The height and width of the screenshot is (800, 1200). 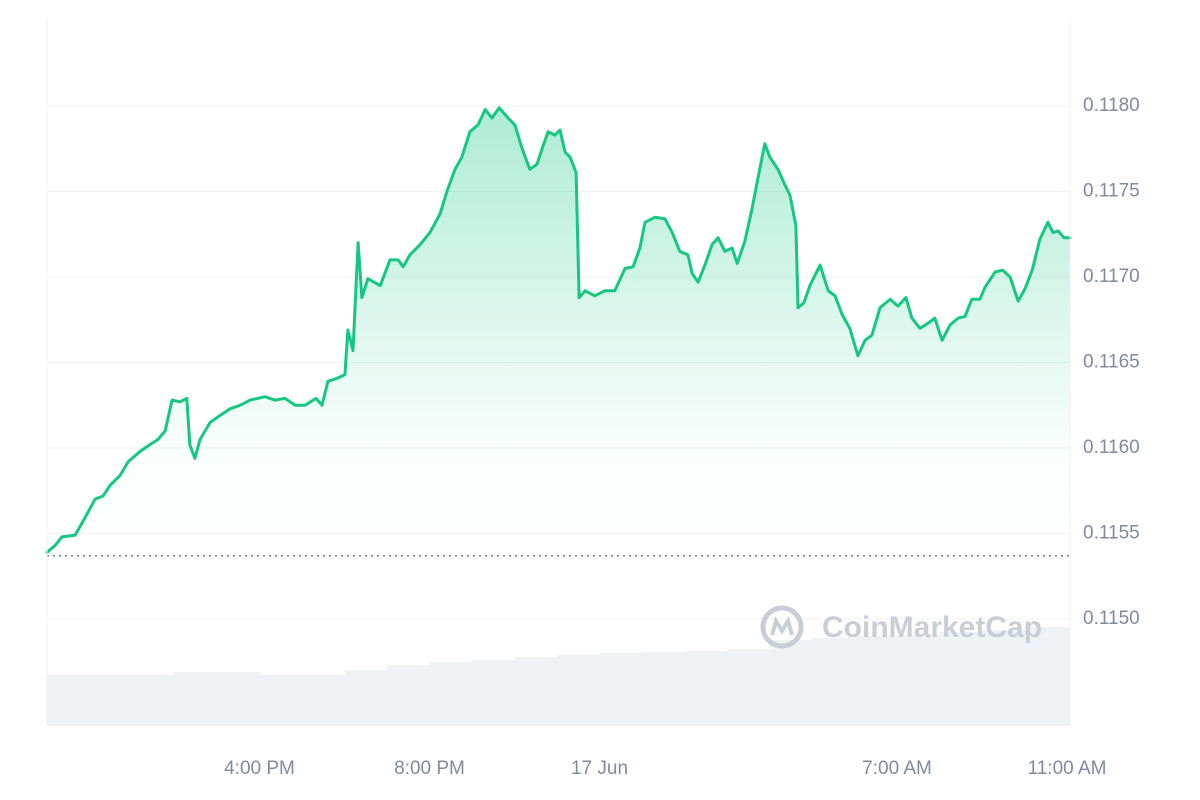 I want to click on y-tick-label: 0.1160, so click(x=1111, y=447).